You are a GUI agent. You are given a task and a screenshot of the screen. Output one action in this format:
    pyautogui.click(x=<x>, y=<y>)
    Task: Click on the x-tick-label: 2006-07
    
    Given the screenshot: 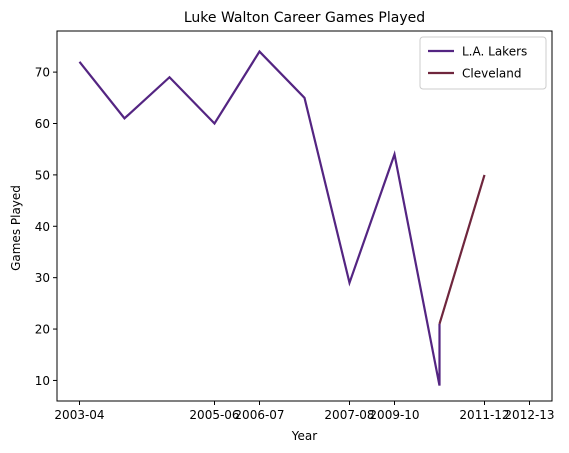 What is the action you would take?
    pyautogui.click(x=259, y=415)
    